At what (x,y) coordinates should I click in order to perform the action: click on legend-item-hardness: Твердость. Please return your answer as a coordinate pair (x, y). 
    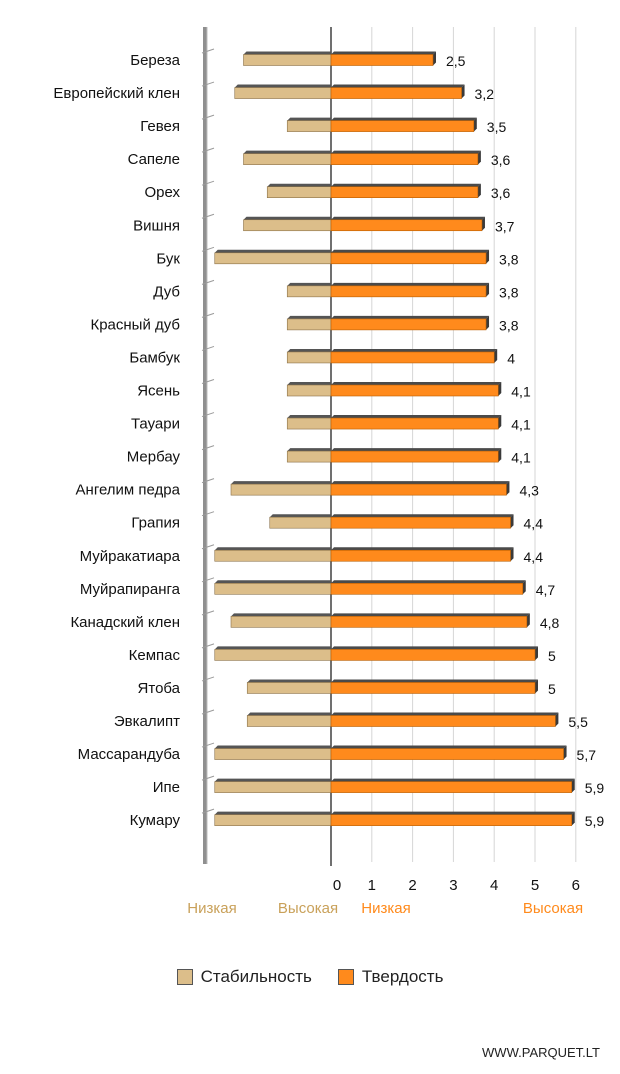
    Looking at the image, I should click on (390, 977).